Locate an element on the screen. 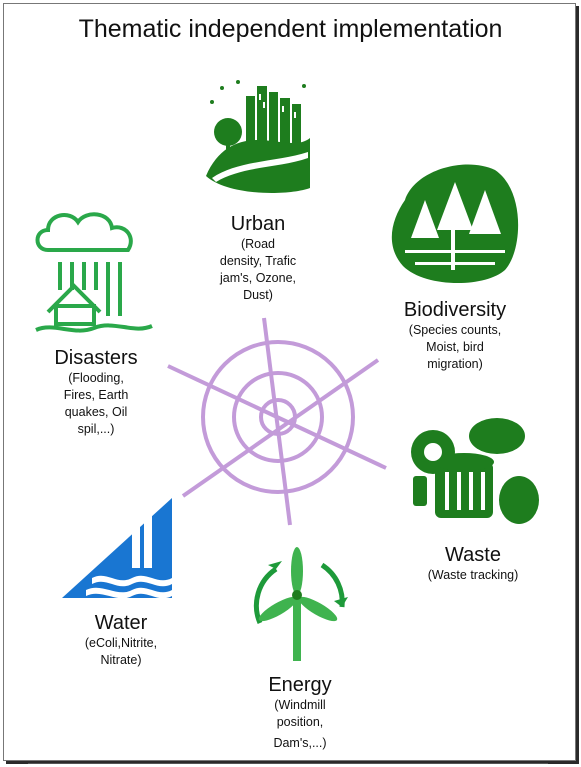 Image resolution: width=581 pixels, height=767 pixels. theme-waste: Waste (Waste tracking) is located at coordinates (473, 563).